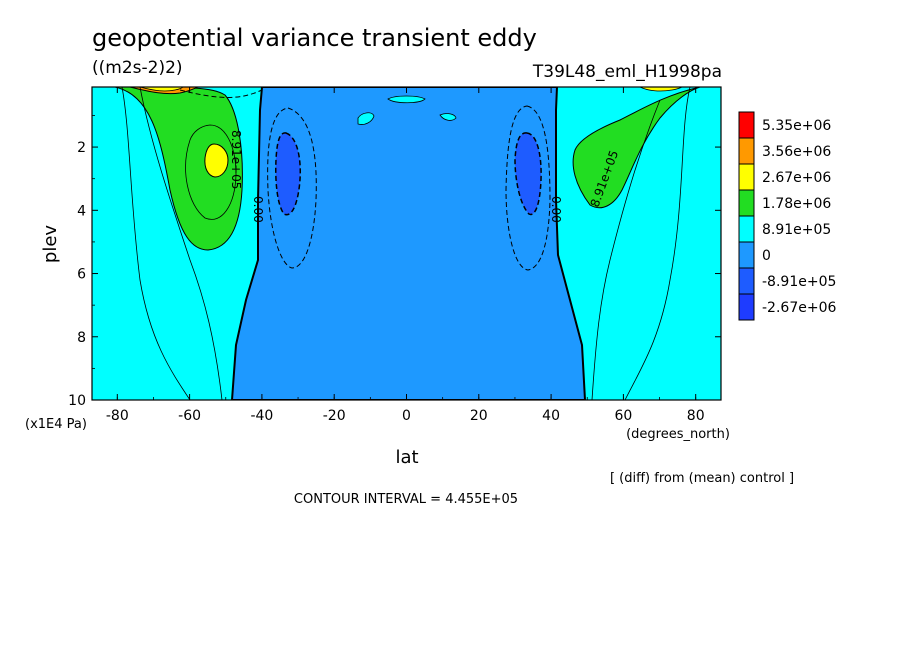  I want to click on contour-line-south-outer, so click(156, 243).